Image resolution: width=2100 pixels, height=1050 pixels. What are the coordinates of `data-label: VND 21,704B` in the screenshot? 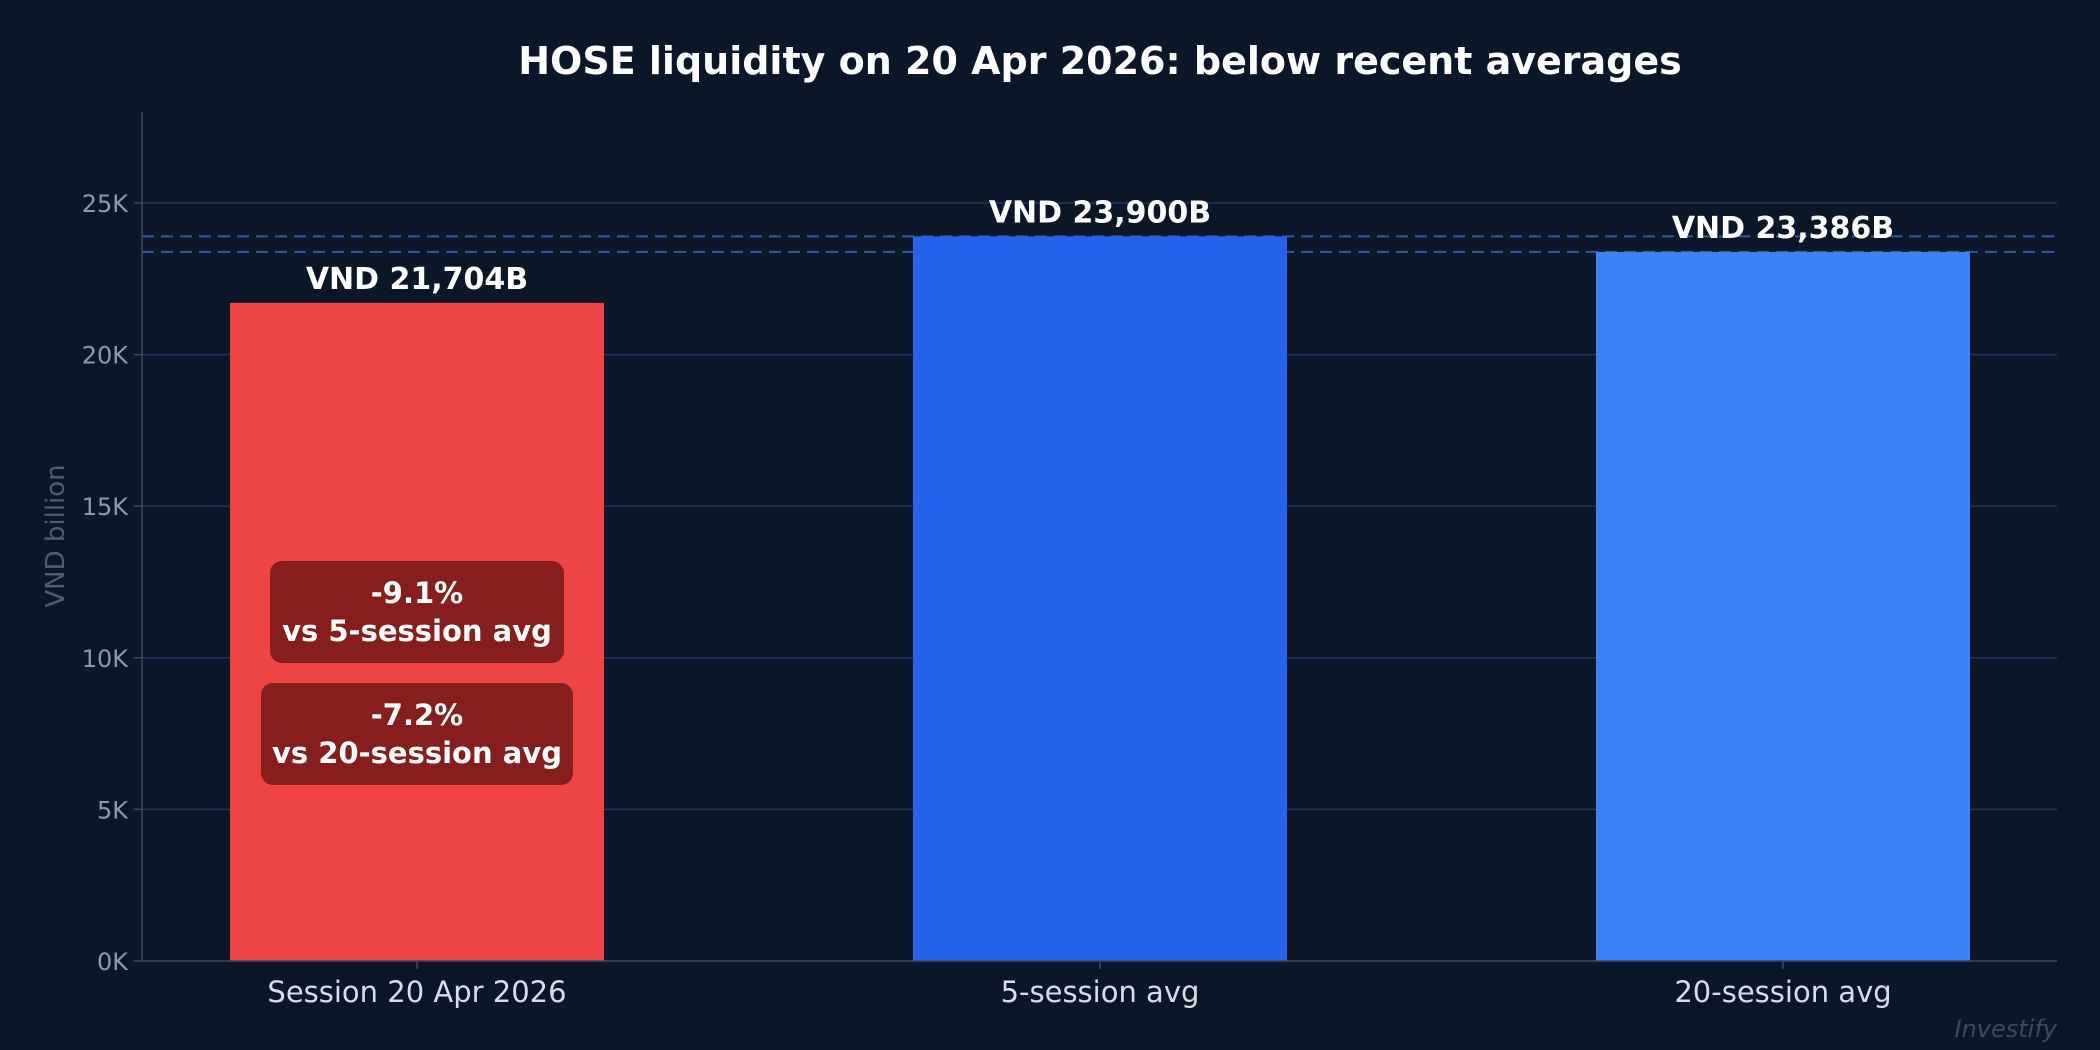 It's located at (417, 279).